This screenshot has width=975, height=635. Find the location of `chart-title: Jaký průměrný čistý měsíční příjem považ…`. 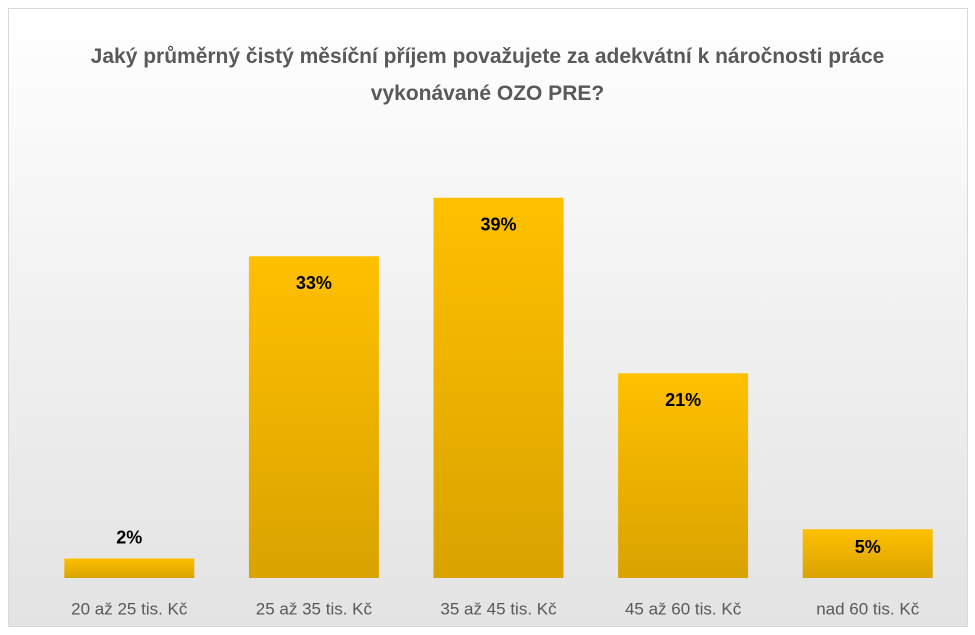

chart-title: Jaký průměrný čistý měsíční příjem považ… is located at coordinates (487, 75).